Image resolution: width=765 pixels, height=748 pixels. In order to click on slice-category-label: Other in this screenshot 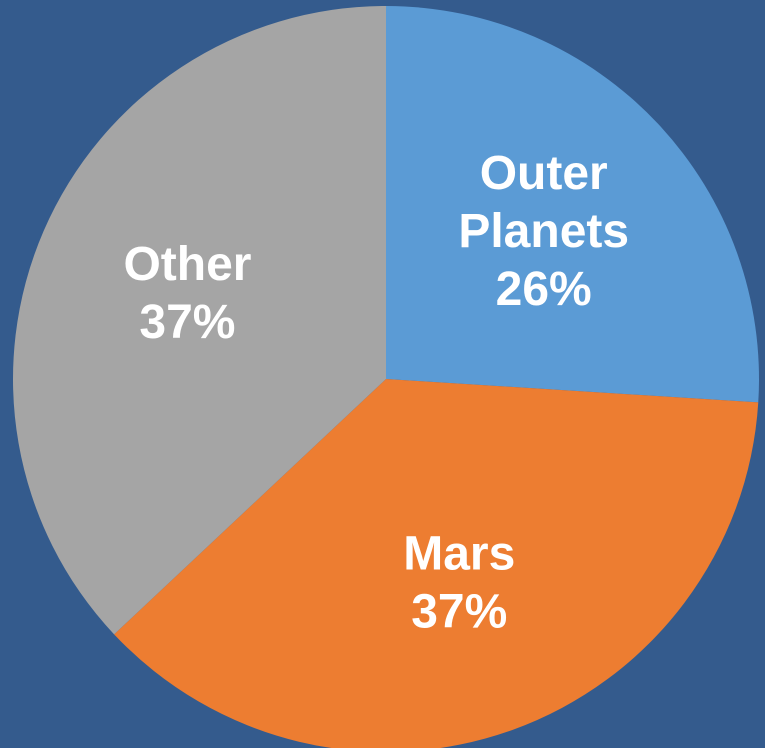, I will do `click(187, 264)`.